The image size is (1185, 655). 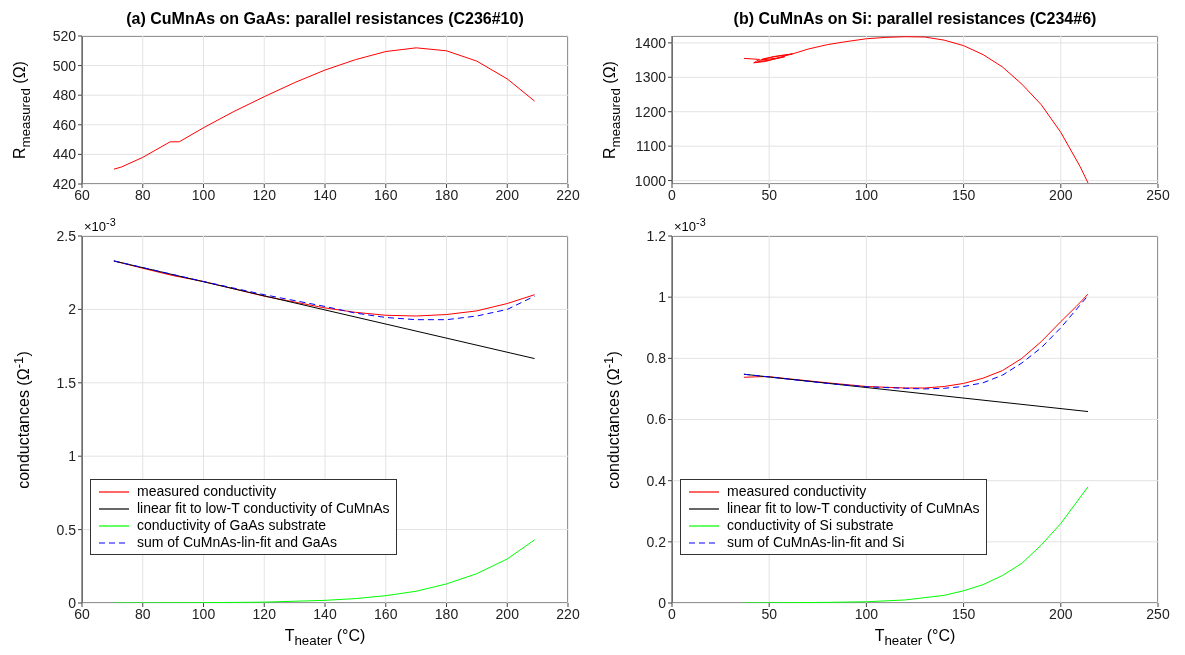 I want to click on y-tick-label: 0.6, so click(x=656, y=419).